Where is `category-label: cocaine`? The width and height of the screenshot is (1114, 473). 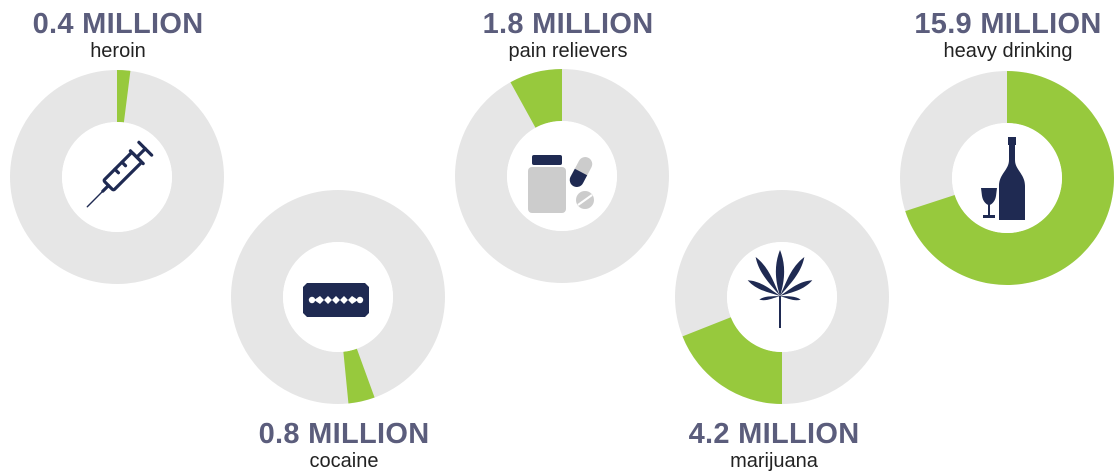 category-label: cocaine is located at coordinates (344, 461).